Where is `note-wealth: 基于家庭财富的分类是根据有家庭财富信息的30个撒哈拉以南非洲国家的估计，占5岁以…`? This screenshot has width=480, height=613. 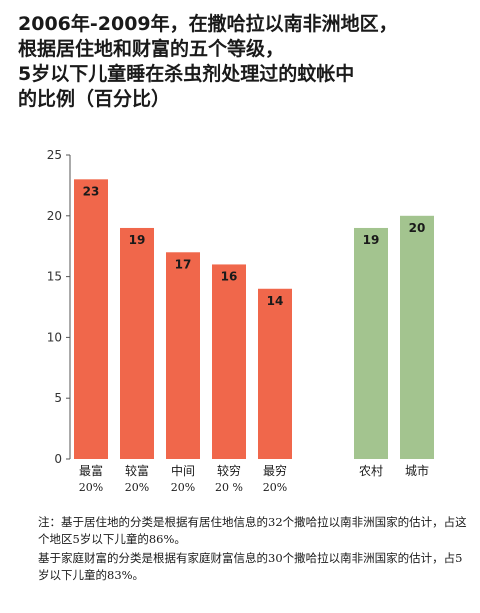 note-wealth: 基于家庭财富的分类是根据有家庭财富信息的30个撒哈拉以南非洲国家的估计，占5岁以… is located at coordinates (250, 566).